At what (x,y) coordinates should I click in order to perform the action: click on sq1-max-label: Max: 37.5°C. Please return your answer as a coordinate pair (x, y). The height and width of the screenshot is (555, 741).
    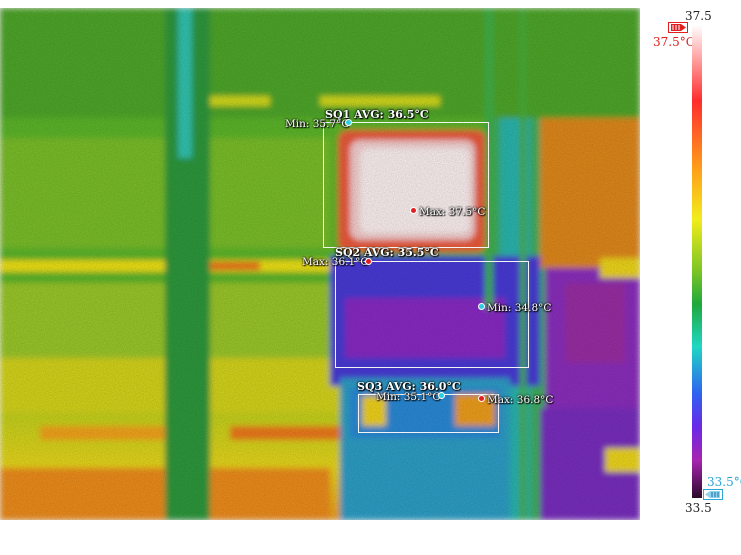
    Looking at the image, I should click on (452, 212).